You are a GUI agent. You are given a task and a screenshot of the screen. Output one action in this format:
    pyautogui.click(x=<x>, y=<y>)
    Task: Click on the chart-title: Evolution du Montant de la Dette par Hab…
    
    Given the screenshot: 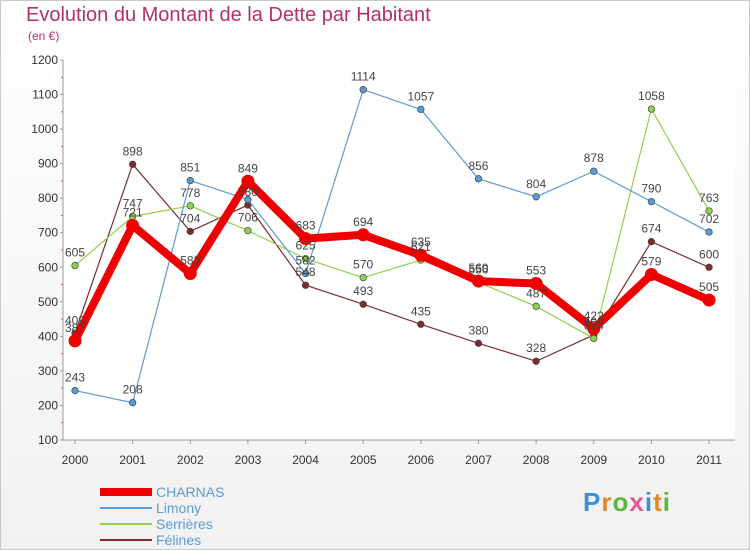 What is the action you would take?
    pyautogui.click(x=228, y=15)
    